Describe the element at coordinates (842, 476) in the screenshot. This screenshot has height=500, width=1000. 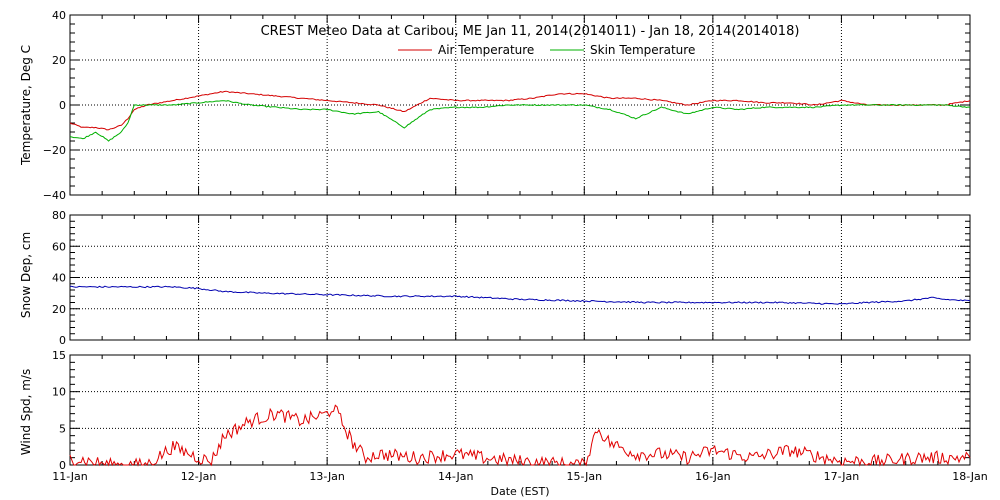
I see `x-tick-label: 17-Jan` at that location.